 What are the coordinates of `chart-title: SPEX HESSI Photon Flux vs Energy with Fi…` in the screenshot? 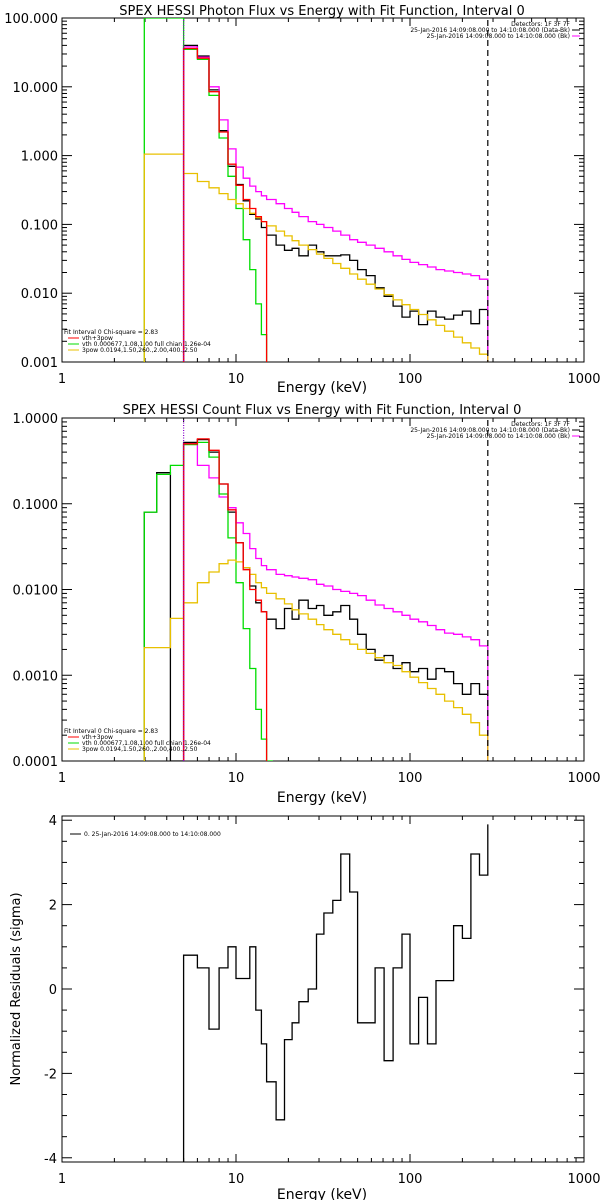 It's located at (322, 11).